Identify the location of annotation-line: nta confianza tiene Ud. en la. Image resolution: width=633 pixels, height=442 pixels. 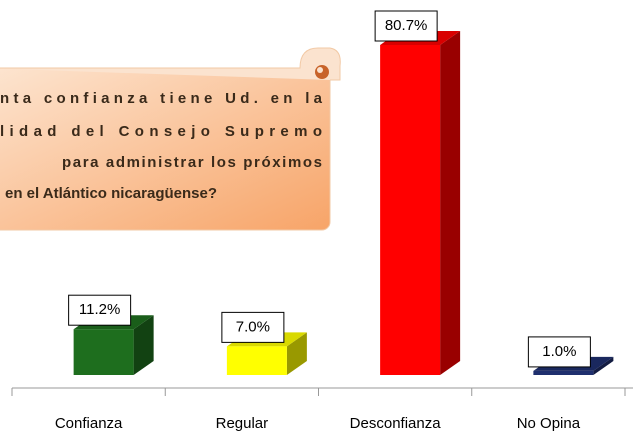
(161, 98).